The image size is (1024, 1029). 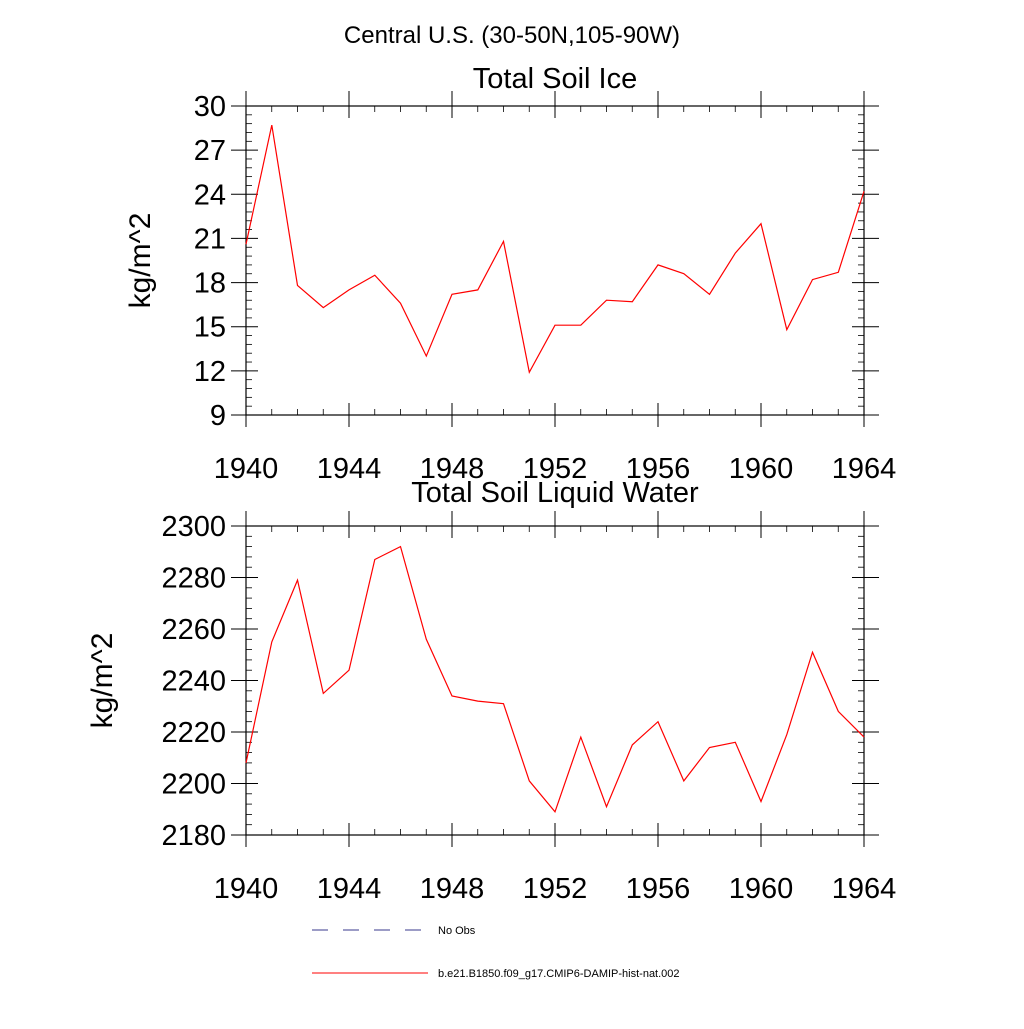 I want to click on y-tick-label: 2300, so click(x=193, y=527).